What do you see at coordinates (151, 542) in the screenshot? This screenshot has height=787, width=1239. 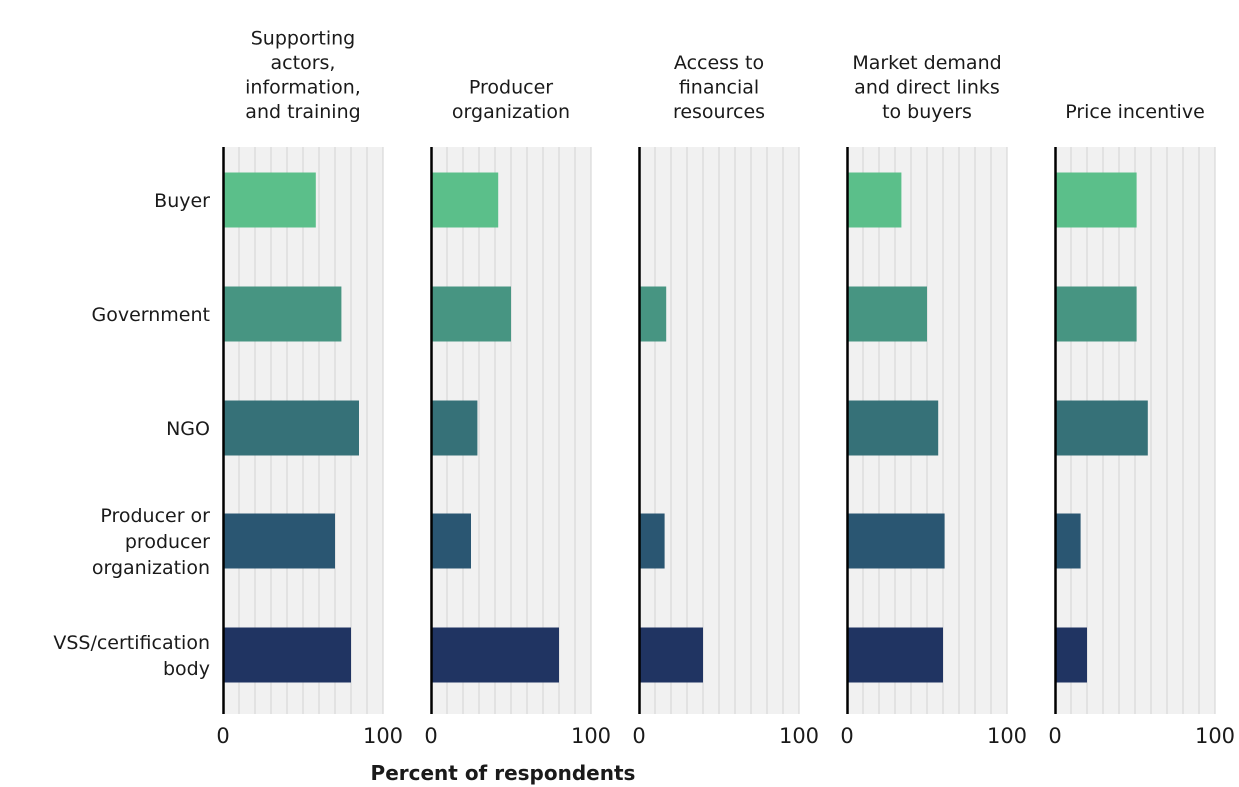 I see `category-label: Producer or producer organization` at bounding box center [151, 542].